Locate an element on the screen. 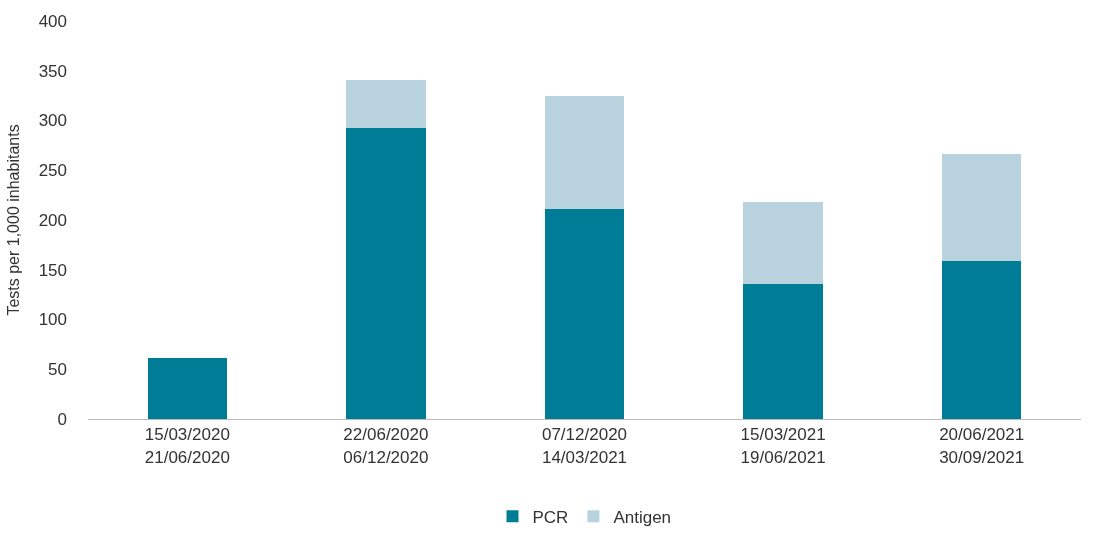 The image size is (1101, 547). legend-label: PCR is located at coordinates (550, 517).